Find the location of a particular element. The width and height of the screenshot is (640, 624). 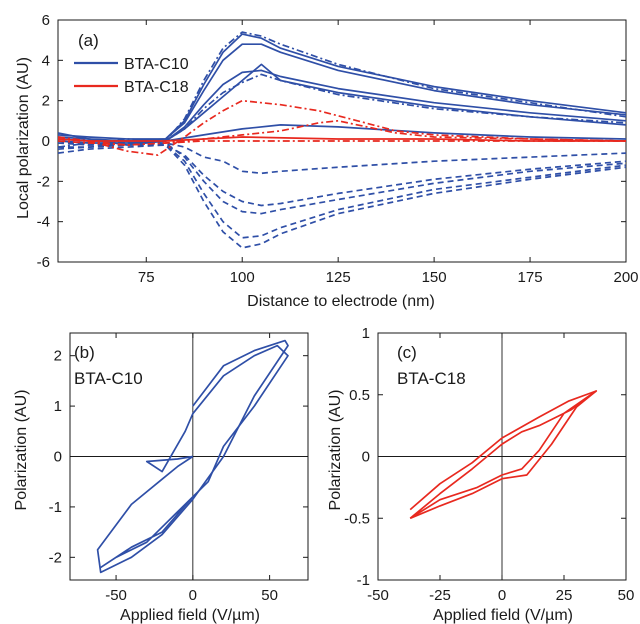

y-tick-label: -0.5 is located at coordinates (357, 518).